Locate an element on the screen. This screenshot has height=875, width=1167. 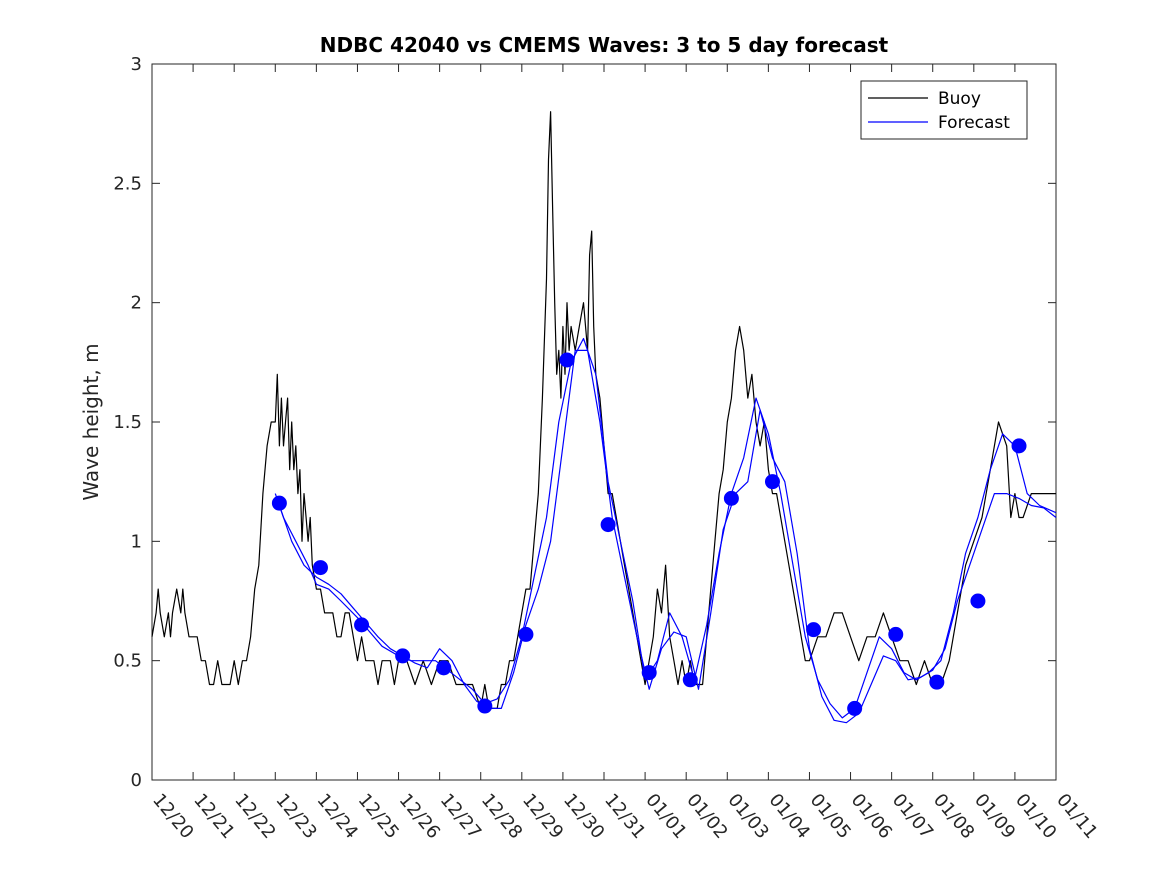
legend-buoy-label: Buoy is located at coordinates (959, 99).